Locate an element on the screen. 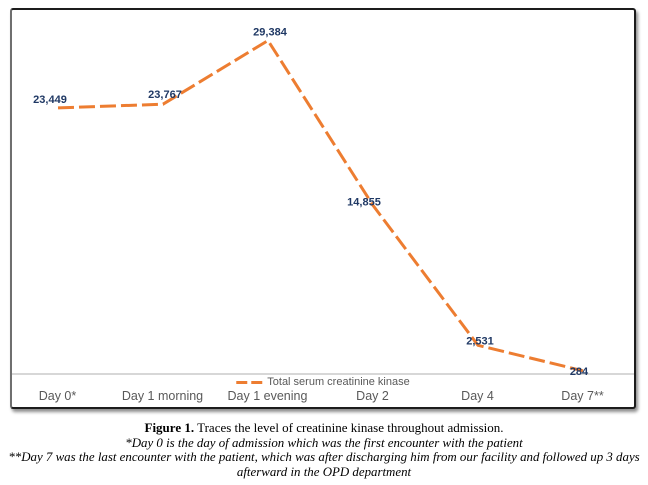 The image size is (648, 485). legend: Total serum creatinine kinase is located at coordinates (323, 382).